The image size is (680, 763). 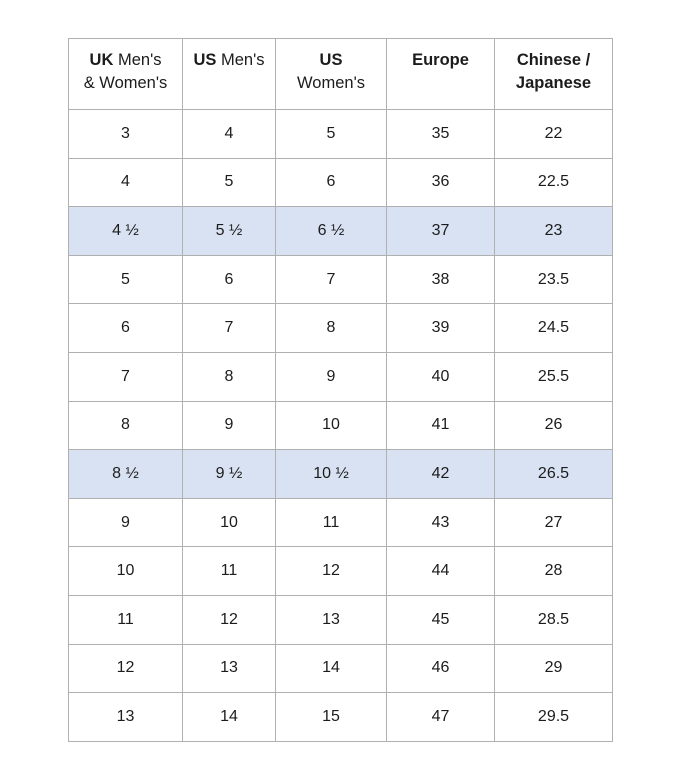 What do you see at coordinates (229, 571) in the screenshot?
I see `cell-us-mens: 11` at bounding box center [229, 571].